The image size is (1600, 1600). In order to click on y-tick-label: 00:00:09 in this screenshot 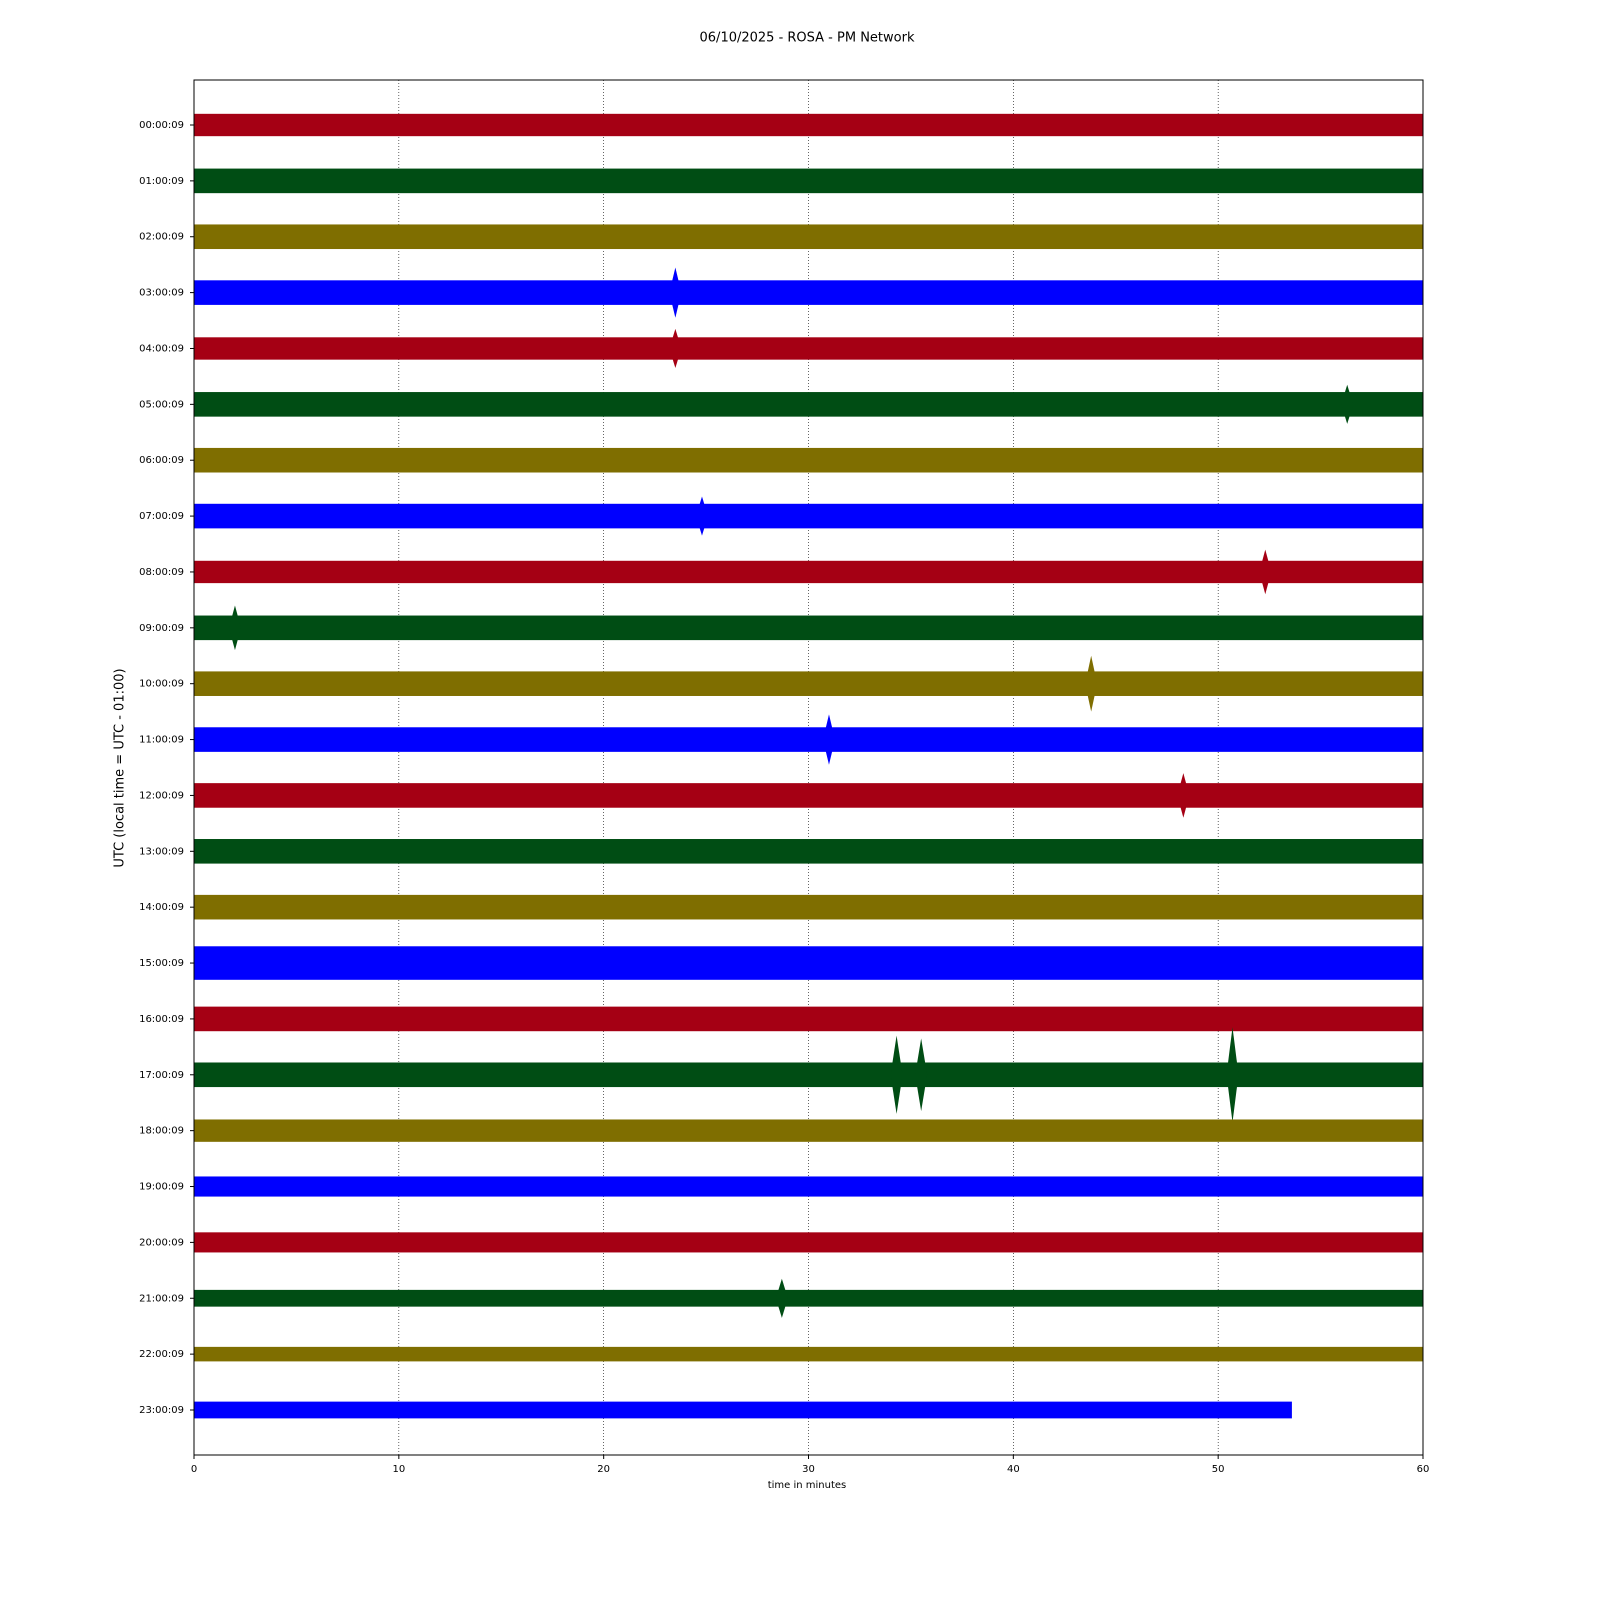, I will do `click(161, 125)`.